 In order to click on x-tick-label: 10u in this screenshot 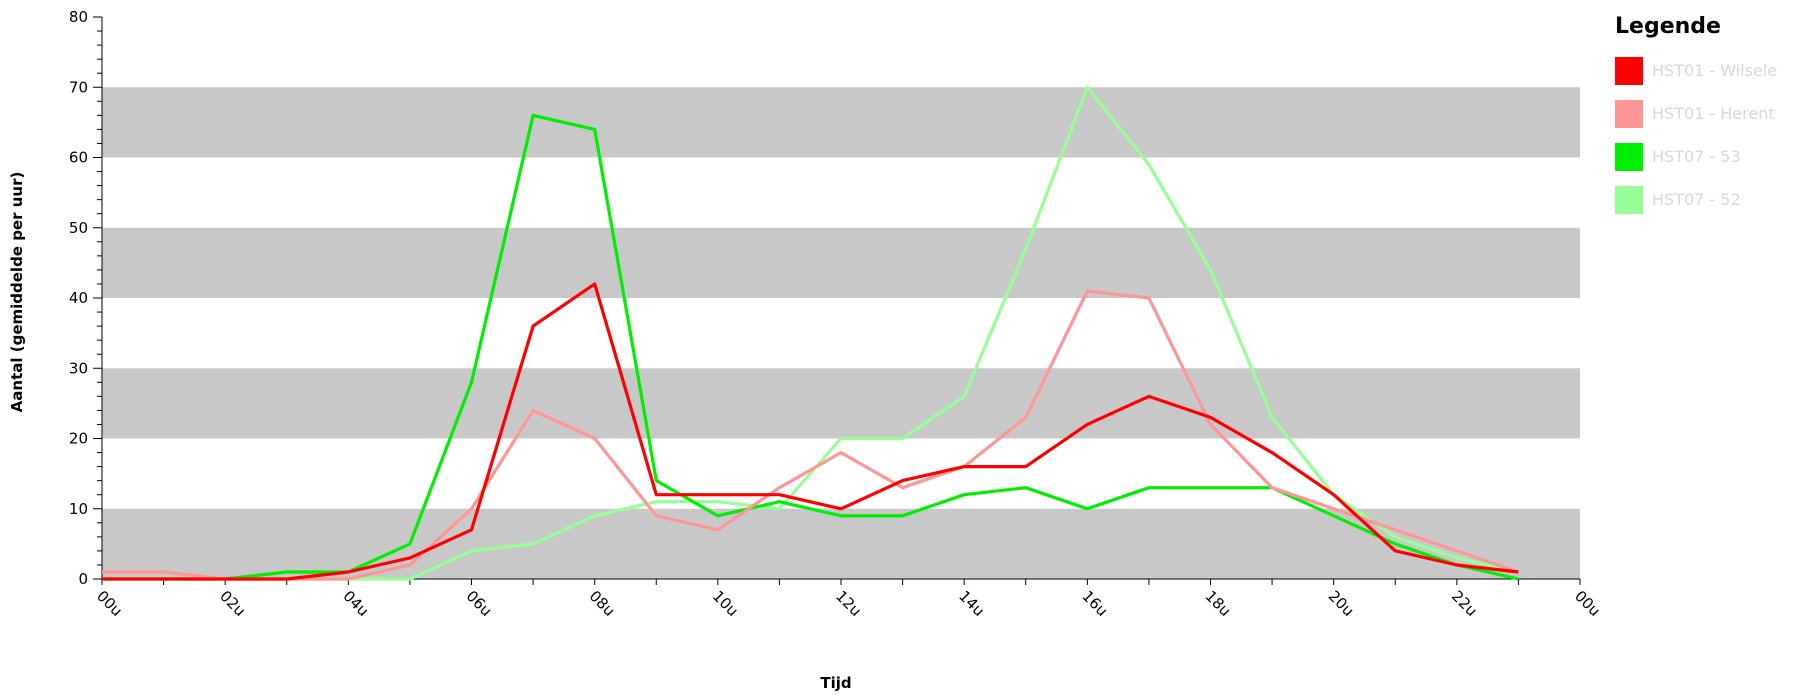, I will do `click(725, 603)`.